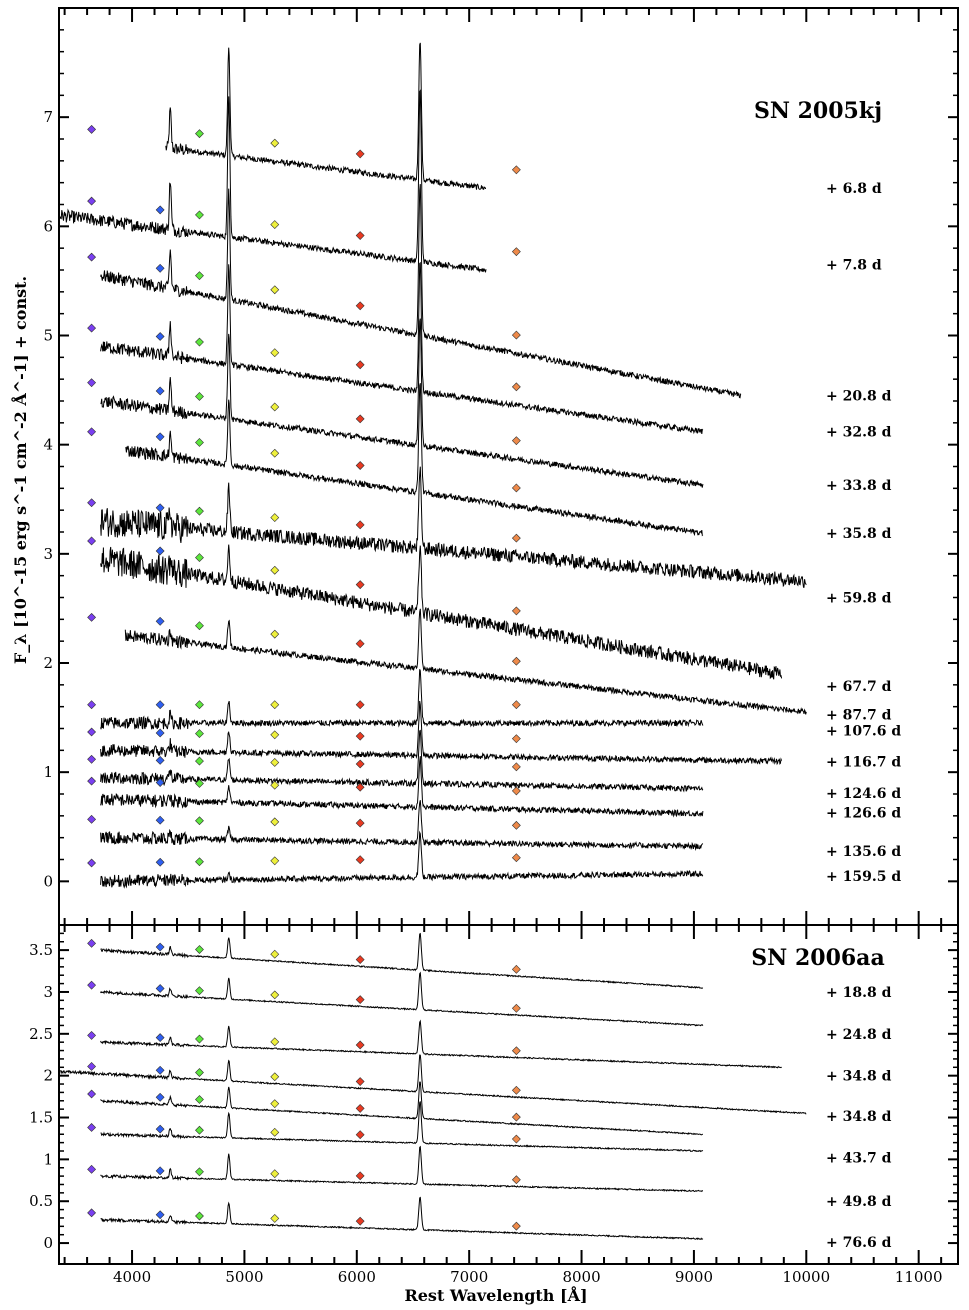 Image resolution: width=969 pixels, height=1310 pixels. What do you see at coordinates (357, 1277) in the screenshot?
I see `x-tick-label: 6000` at bounding box center [357, 1277].